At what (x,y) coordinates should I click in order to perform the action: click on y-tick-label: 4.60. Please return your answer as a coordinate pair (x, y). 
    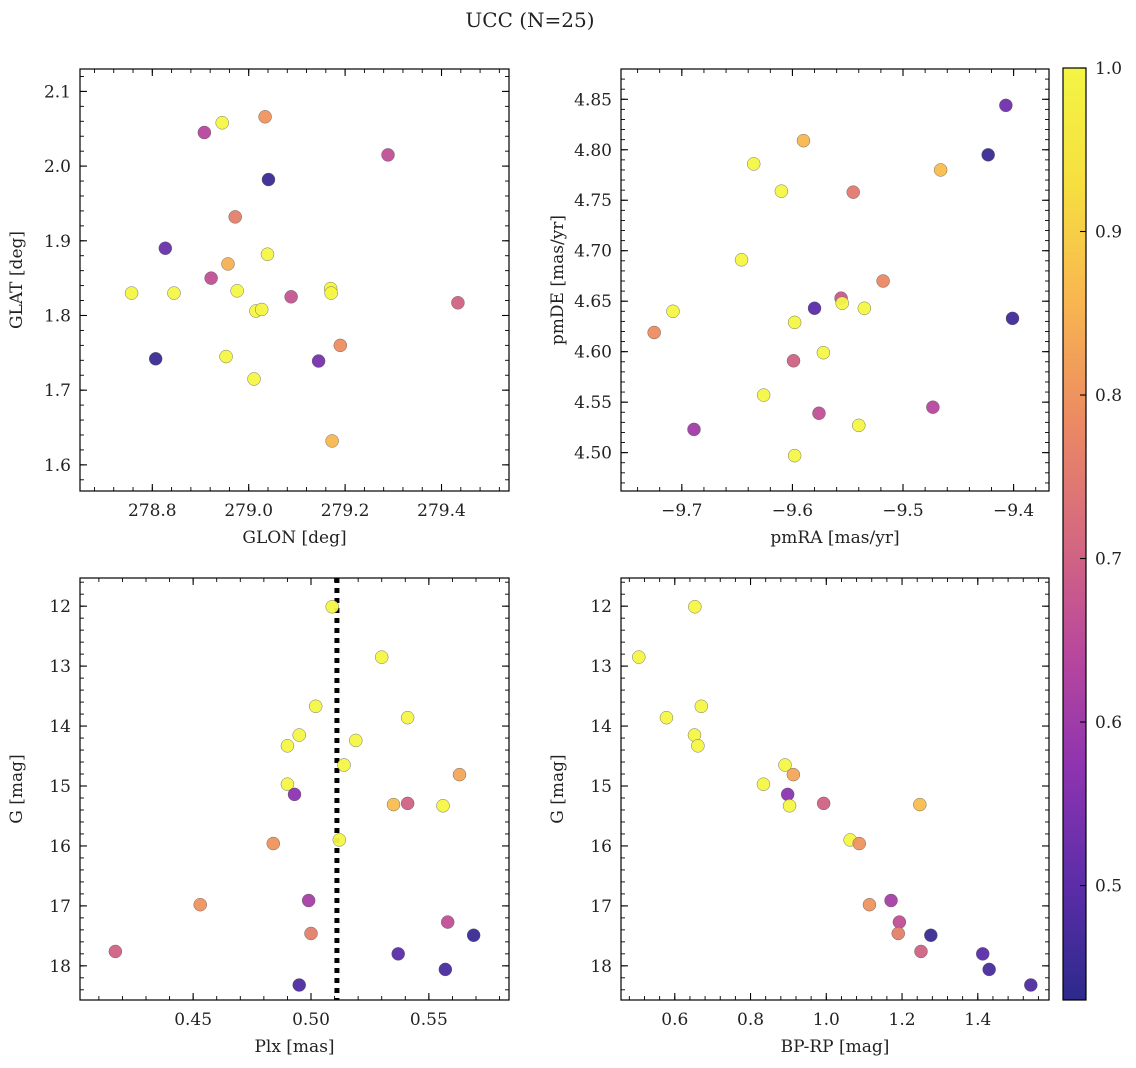
    Looking at the image, I should click on (593, 353).